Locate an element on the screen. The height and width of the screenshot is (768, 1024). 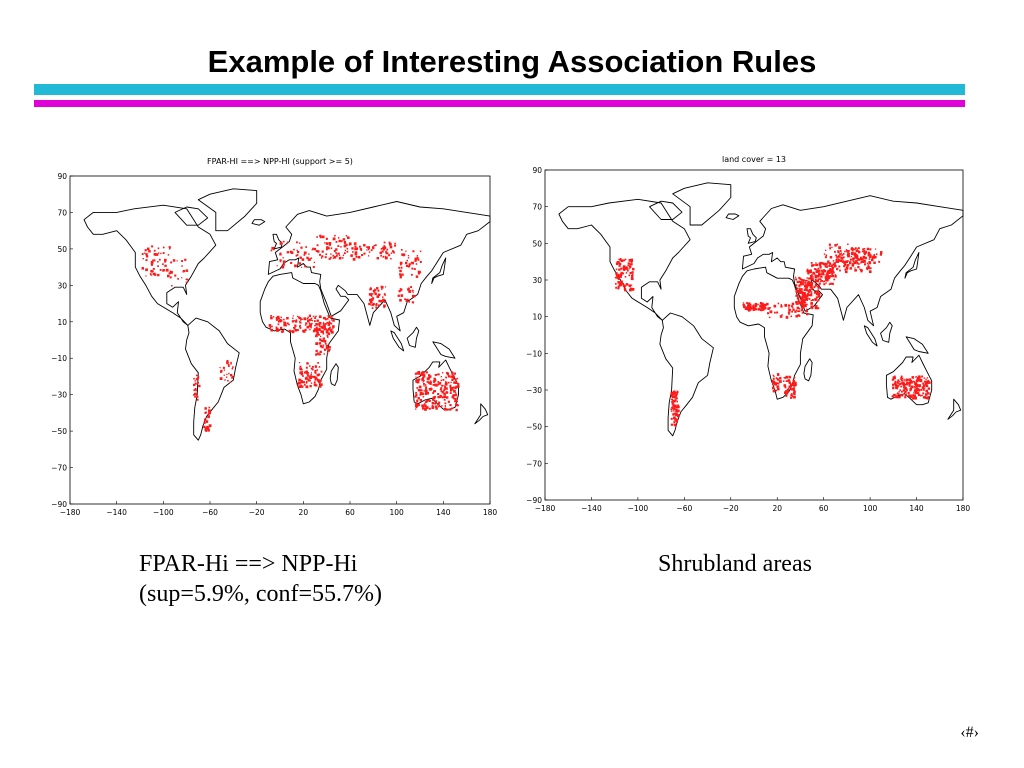
x-tick-label: 180 is located at coordinates (490, 512).